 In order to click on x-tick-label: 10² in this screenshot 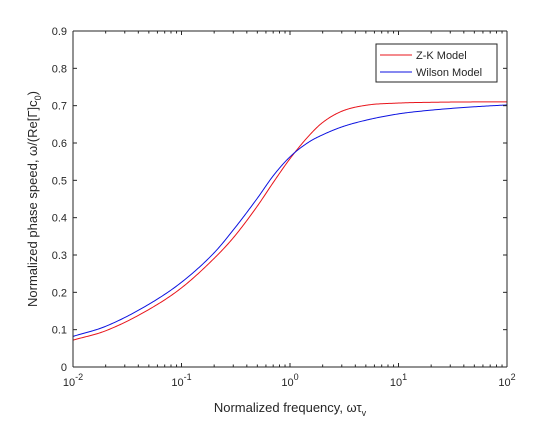, I will do `click(506, 380)`.